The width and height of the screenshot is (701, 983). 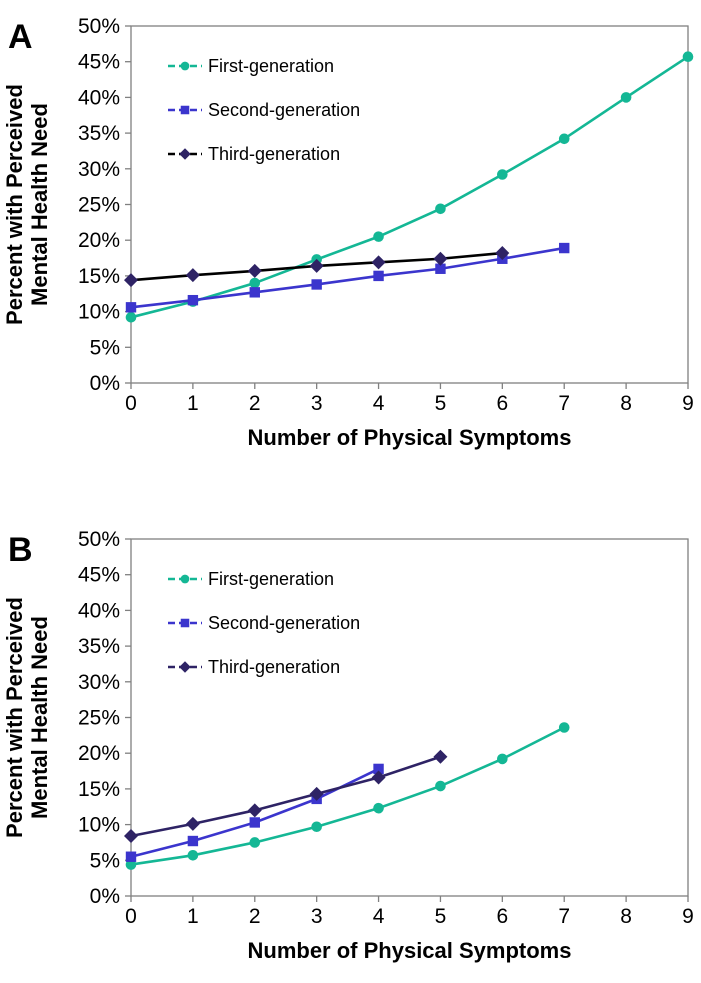 What do you see at coordinates (410, 950) in the screenshot?
I see `x-axis-title: Number of Physical Symptoms` at bounding box center [410, 950].